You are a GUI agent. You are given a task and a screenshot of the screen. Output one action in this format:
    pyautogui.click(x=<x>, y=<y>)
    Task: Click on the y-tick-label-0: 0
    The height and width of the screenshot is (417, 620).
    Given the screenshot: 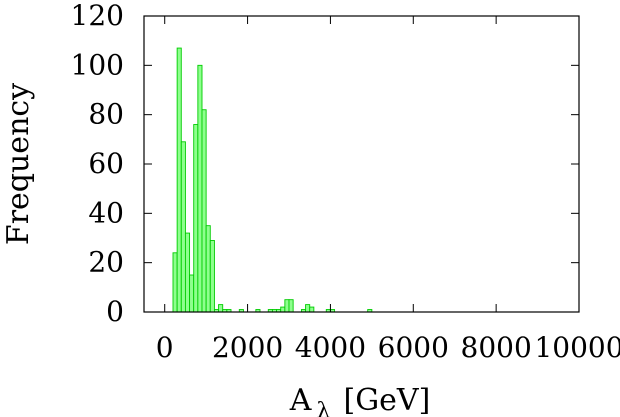 What is the action you would take?
    pyautogui.click(x=115, y=311)
    